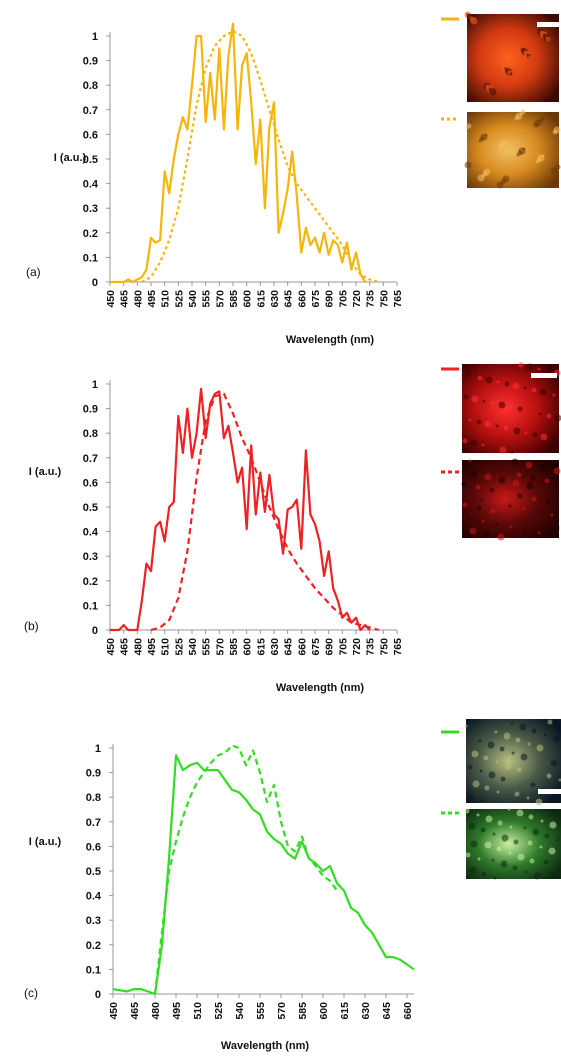 This screenshot has height=1057, width=561. I want to click on x-tick-label: 630, so click(275, 647).